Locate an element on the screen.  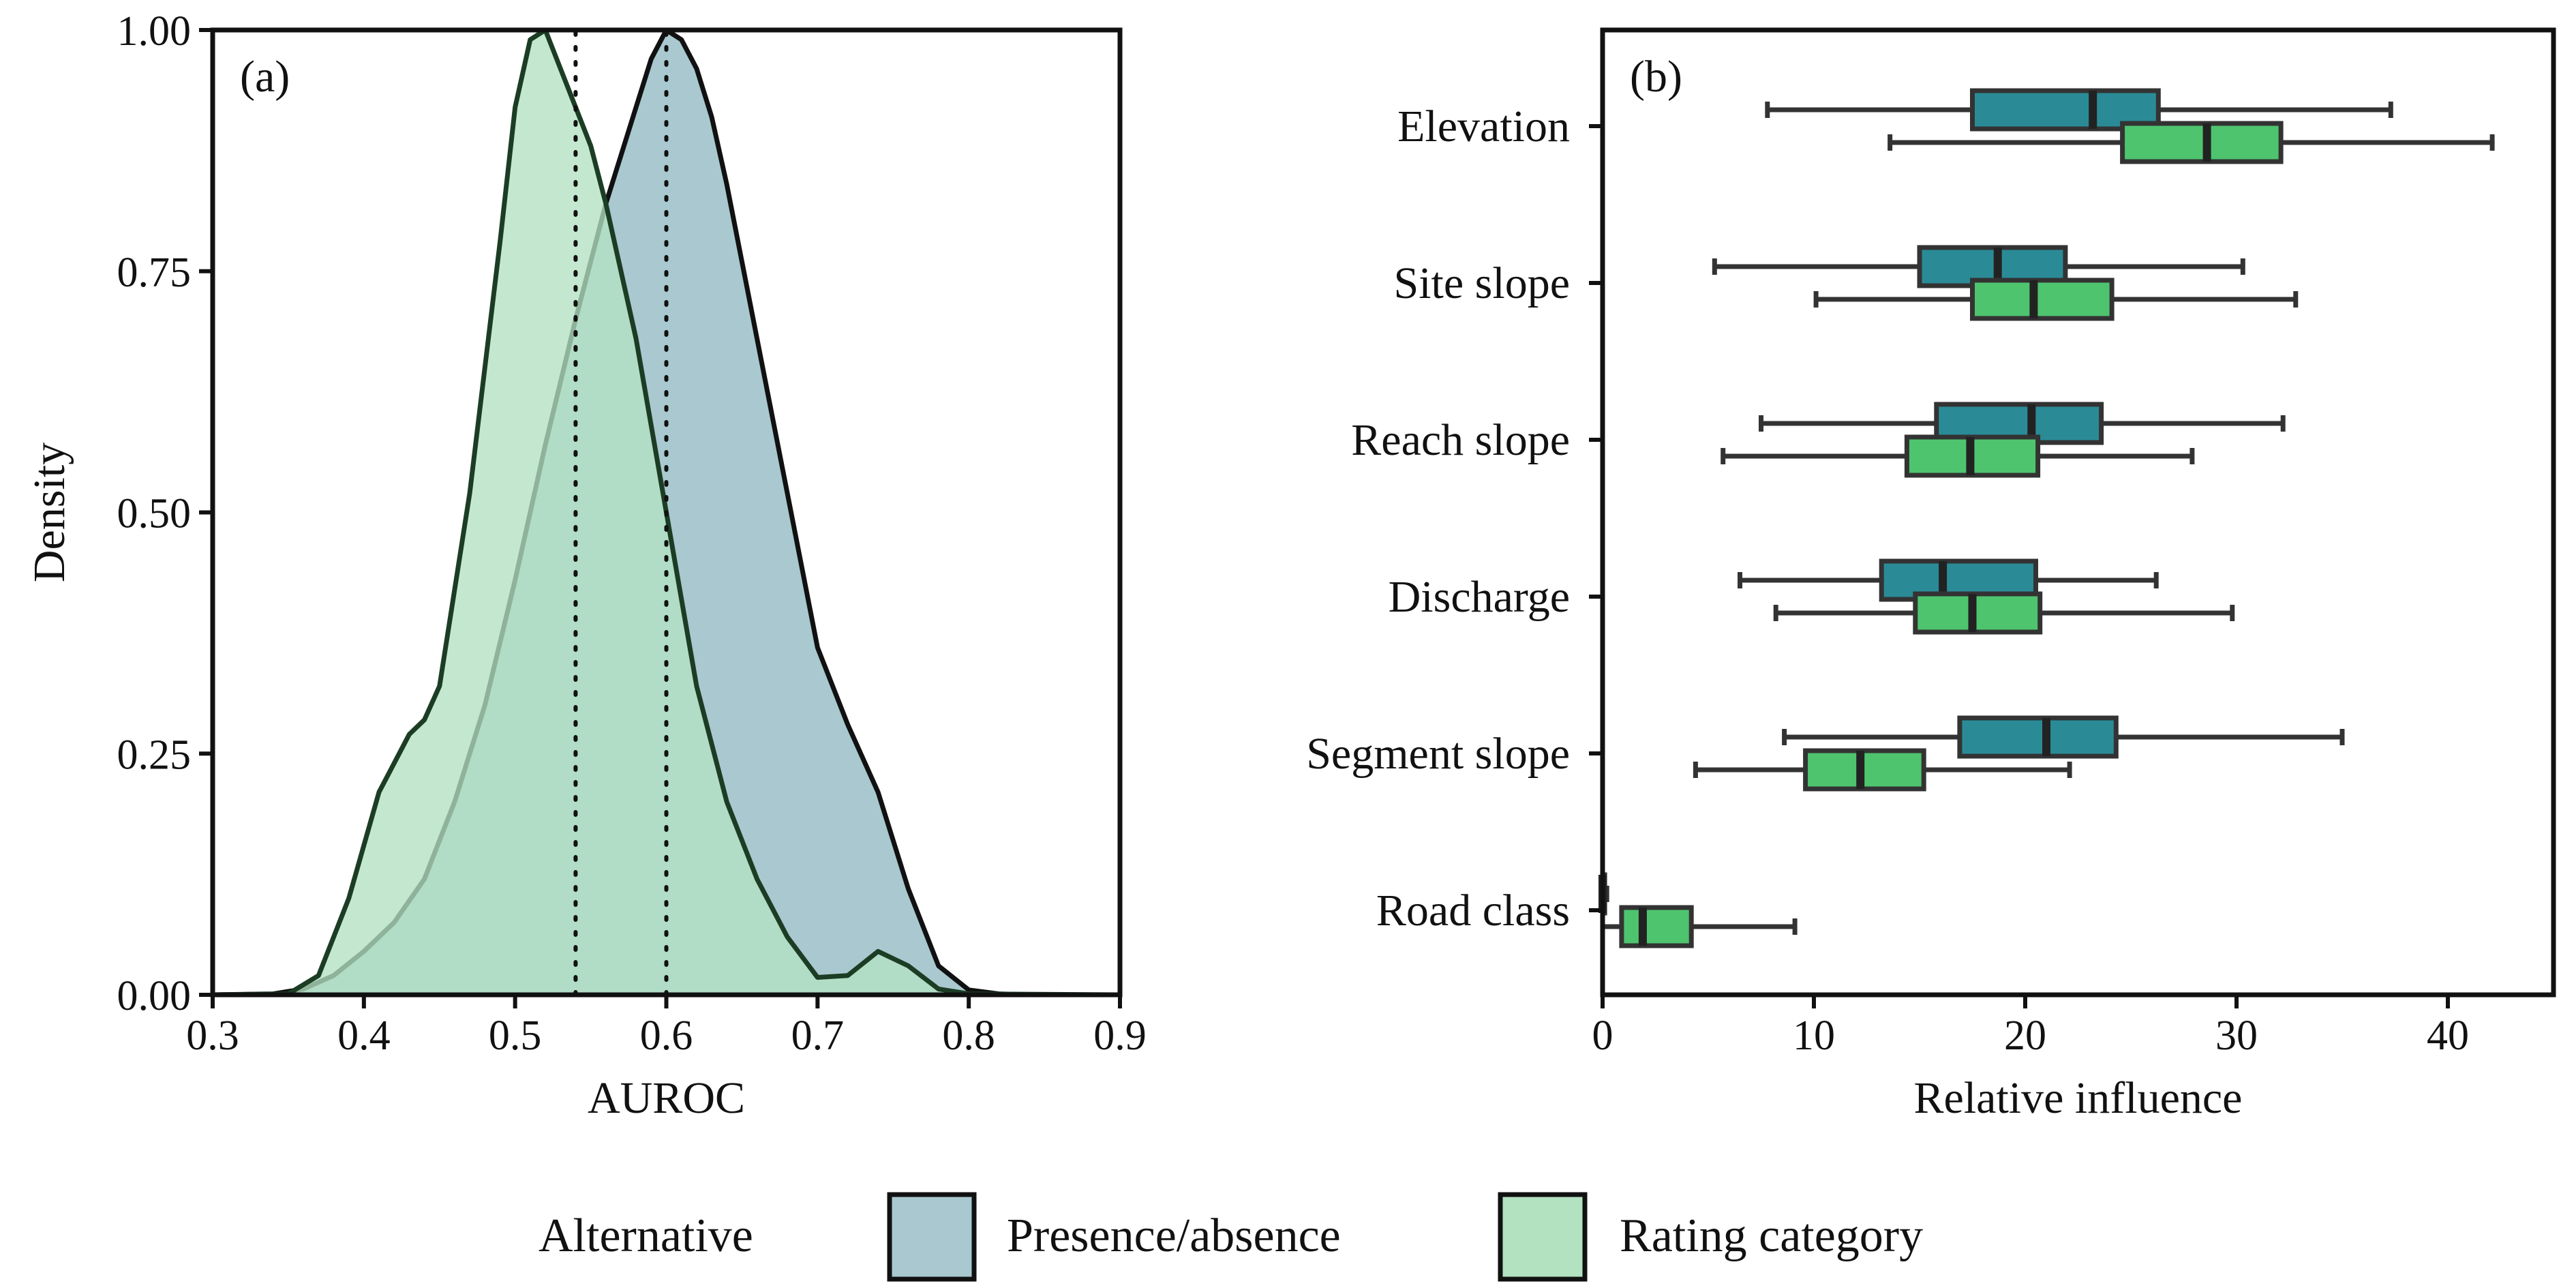
x-tick-label: 0.3 is located at coordinates (213, 1036).